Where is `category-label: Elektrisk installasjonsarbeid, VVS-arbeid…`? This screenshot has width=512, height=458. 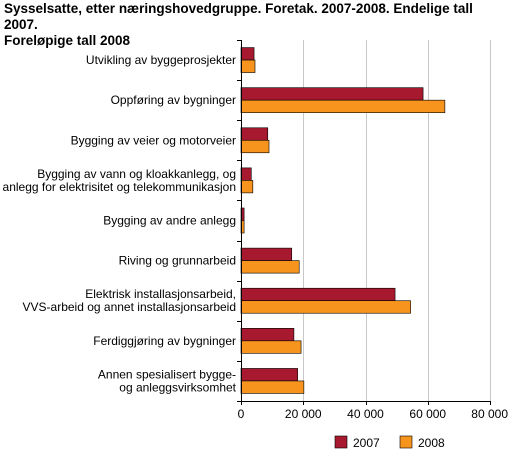
category-label: Elektrisk installasjonsarbeid, VVS-arbeid… is located at coordinates (129, 300).